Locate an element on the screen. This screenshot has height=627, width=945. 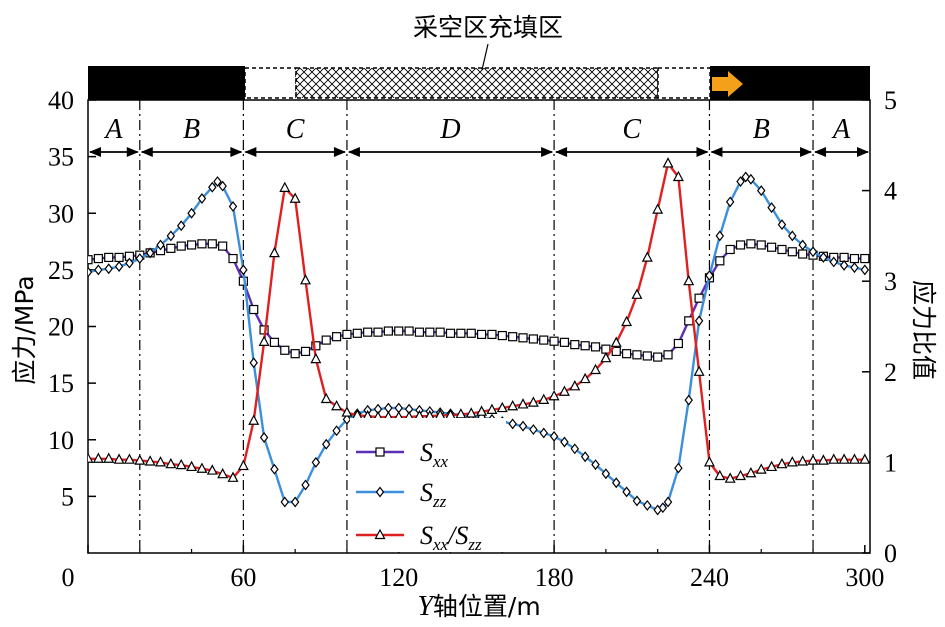
y-tick-label: 10 is located at coordinates (61, 440).